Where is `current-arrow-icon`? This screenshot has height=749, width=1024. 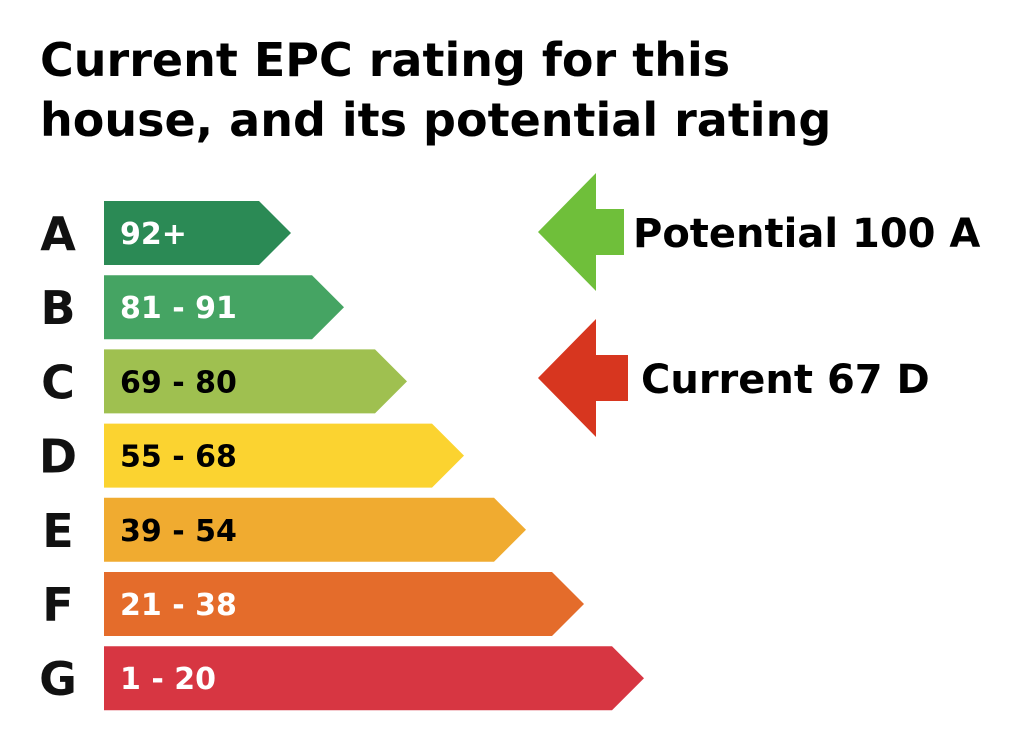
current-arrow-icon is located at coordinates (583, 378).